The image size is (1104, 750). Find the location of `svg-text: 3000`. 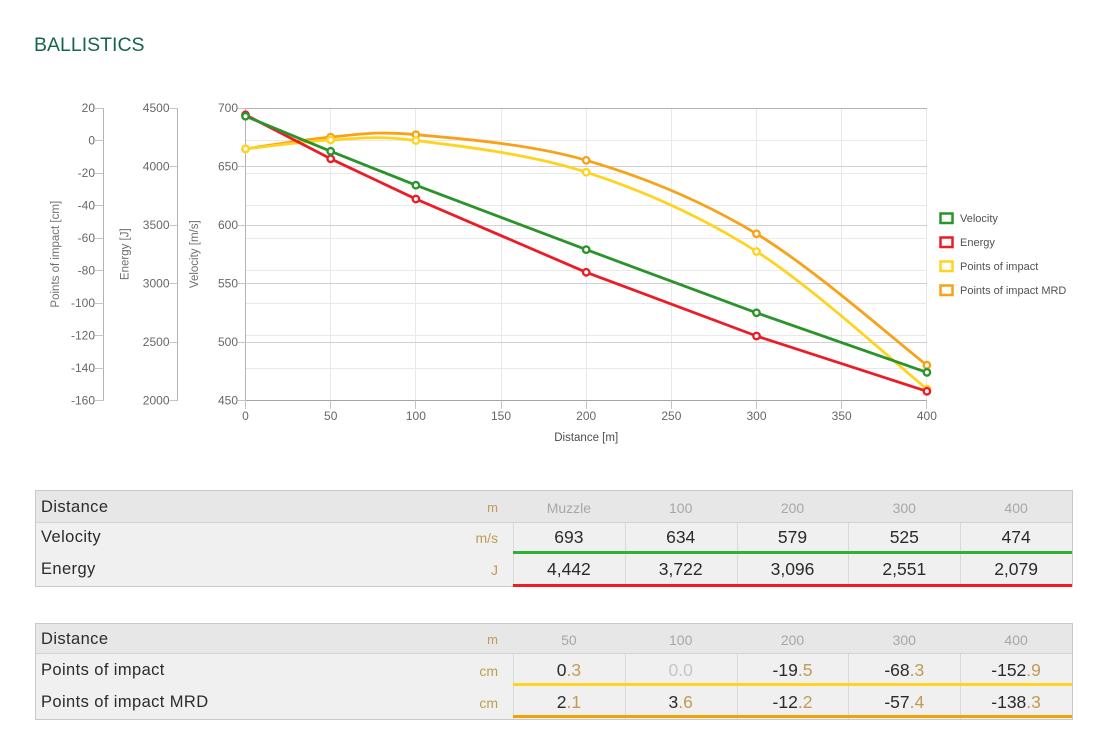

svg-text: 3000 is located at coordinates (156, 284).